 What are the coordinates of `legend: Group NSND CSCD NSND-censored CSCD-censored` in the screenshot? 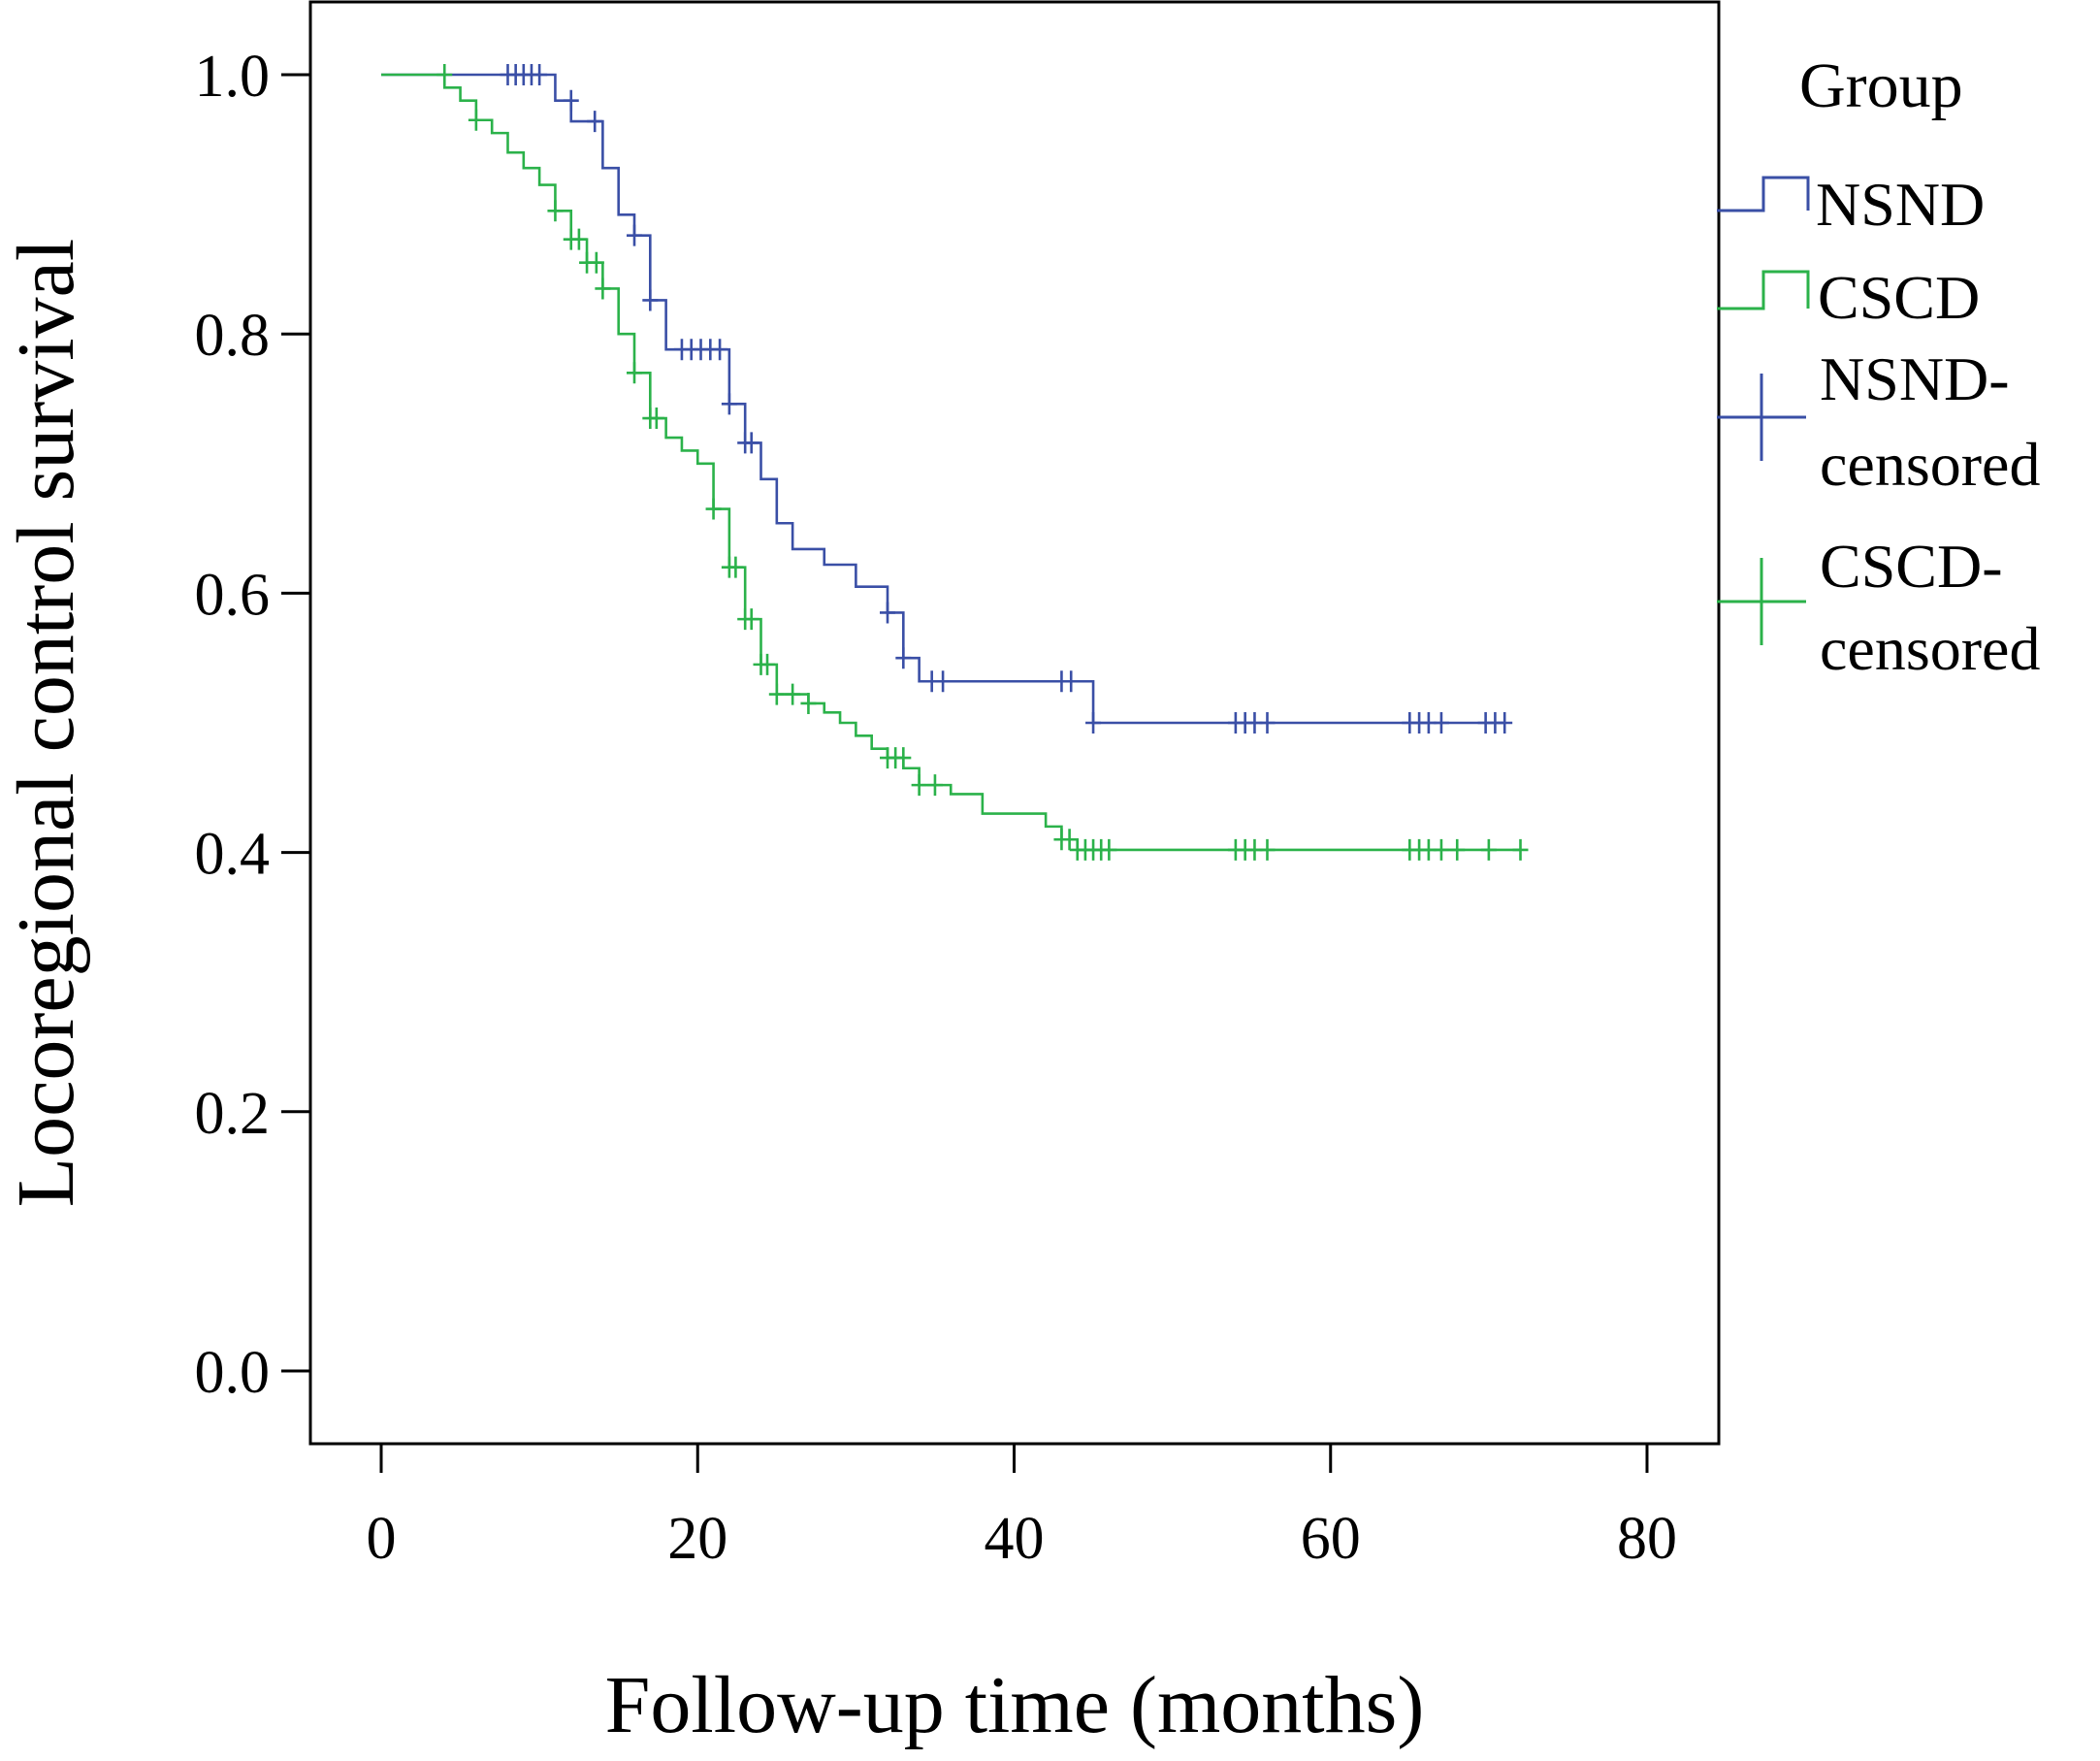 It's located at (1878, 367).